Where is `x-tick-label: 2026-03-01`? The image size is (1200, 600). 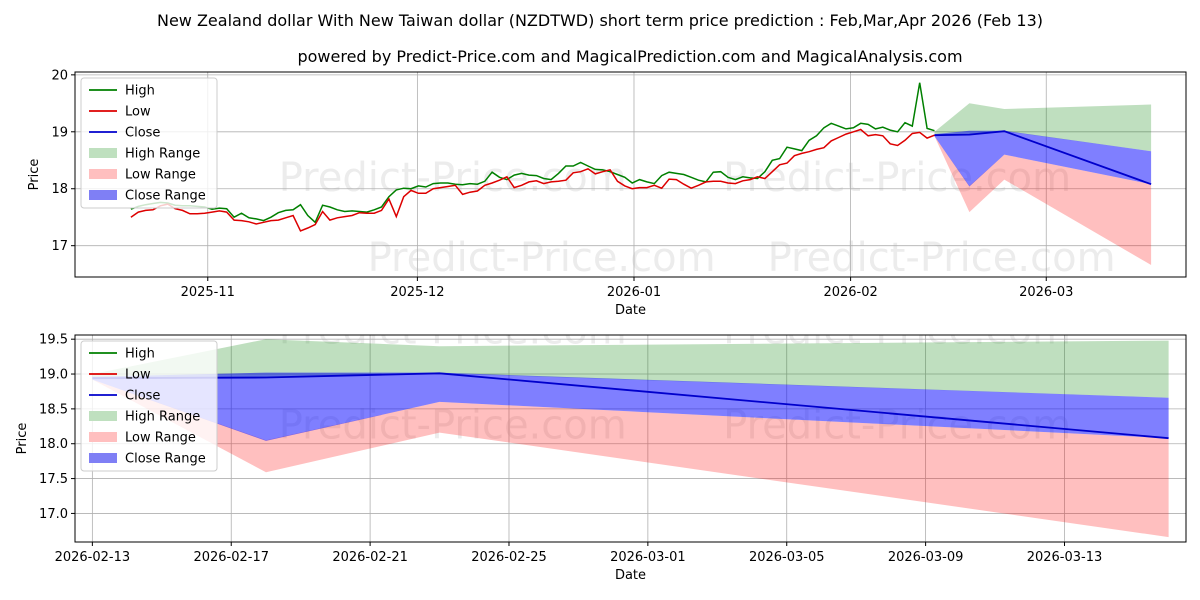
x-tick-label: 2026-03-01 is located at coordinates (648, 557).